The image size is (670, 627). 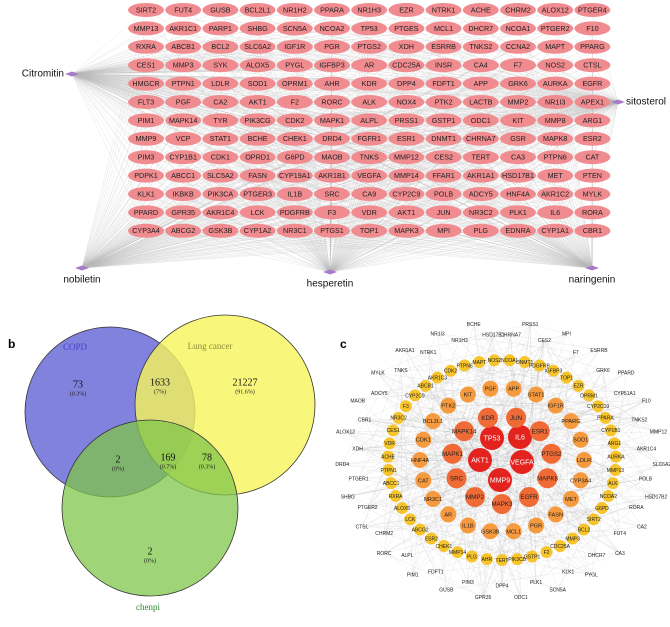 What do you see at coordinates (357, 450) in the screenshot?
I see `ppi-label: XDH` at bounding box center [357, 450].